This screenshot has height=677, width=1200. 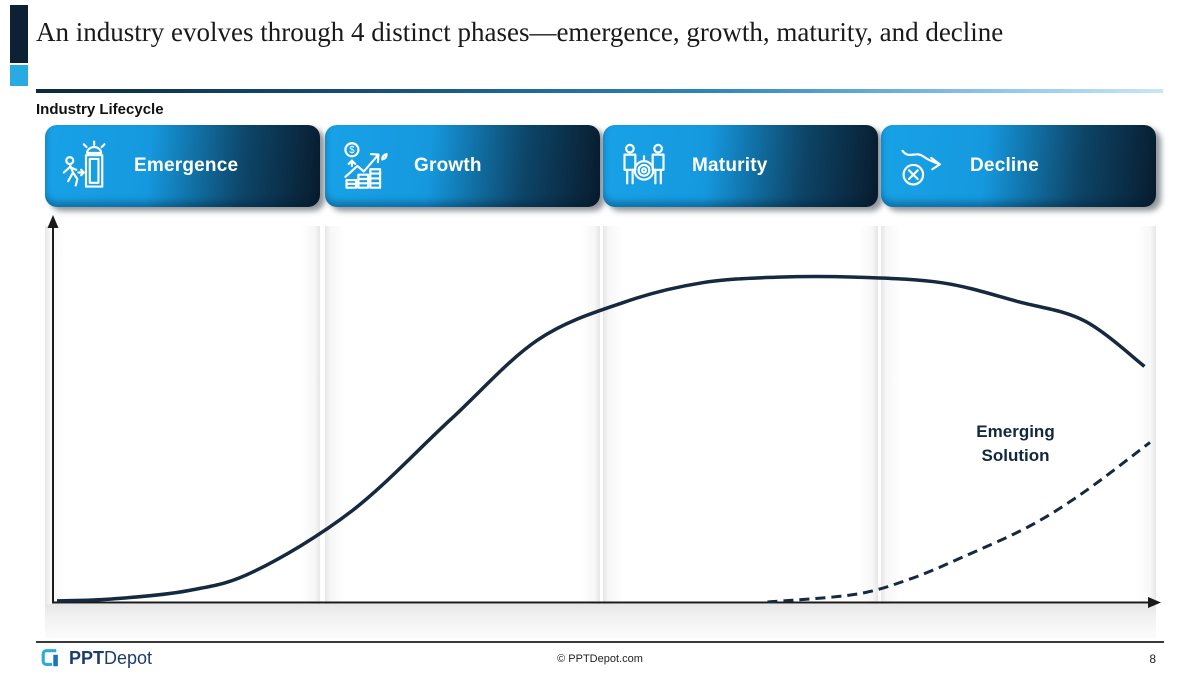 What do you see at coordinates (740, 415) in the screenshot?
I see `chart-panel-maturity` at bounding box center [740, 415].